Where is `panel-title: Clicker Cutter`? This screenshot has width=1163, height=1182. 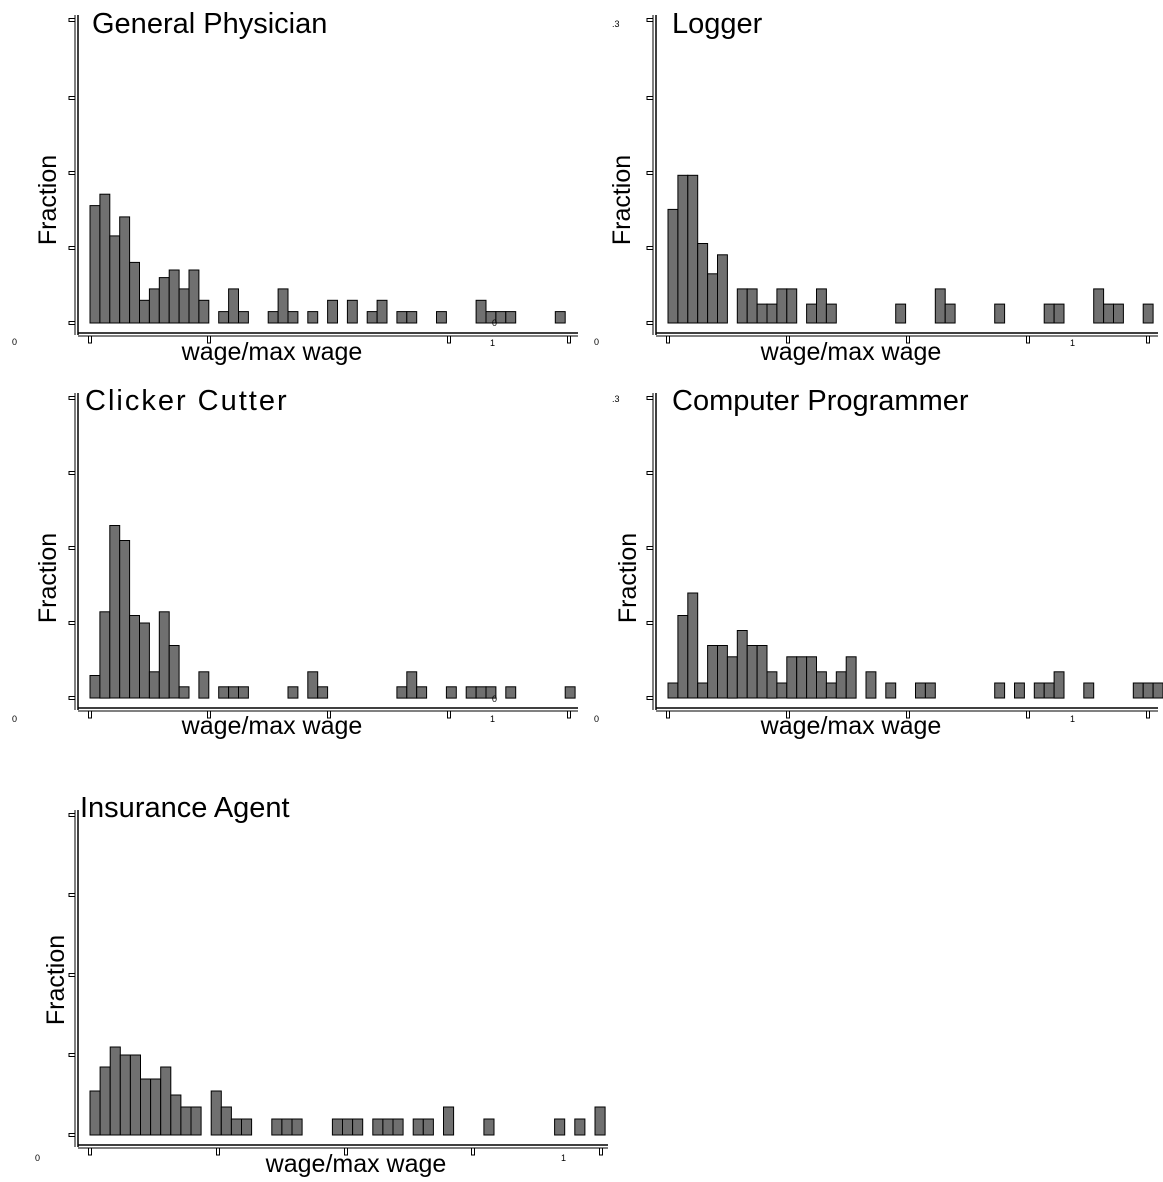 panel-title: Clicker Cutter is located at coordinates (187, 401).